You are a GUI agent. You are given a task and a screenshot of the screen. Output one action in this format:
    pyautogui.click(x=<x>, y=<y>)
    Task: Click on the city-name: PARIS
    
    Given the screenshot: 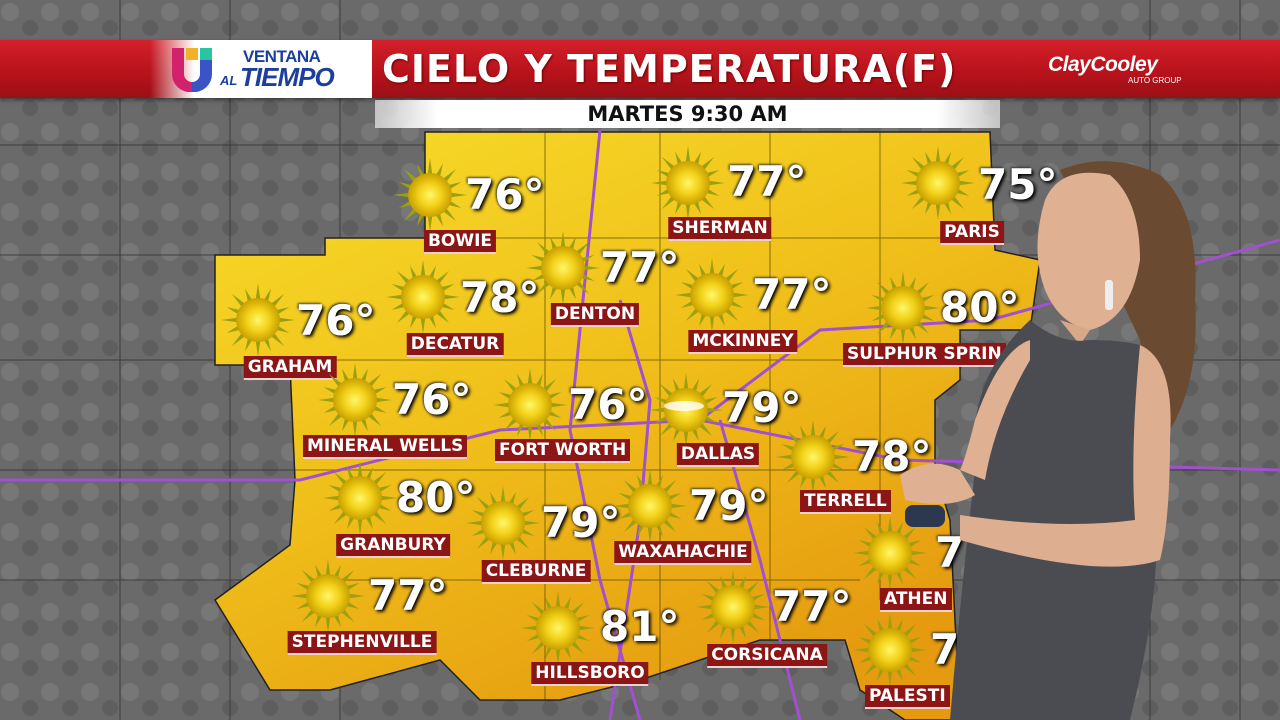 What is the action you would take?
    pyautogui.click(x=972, y=233)
    